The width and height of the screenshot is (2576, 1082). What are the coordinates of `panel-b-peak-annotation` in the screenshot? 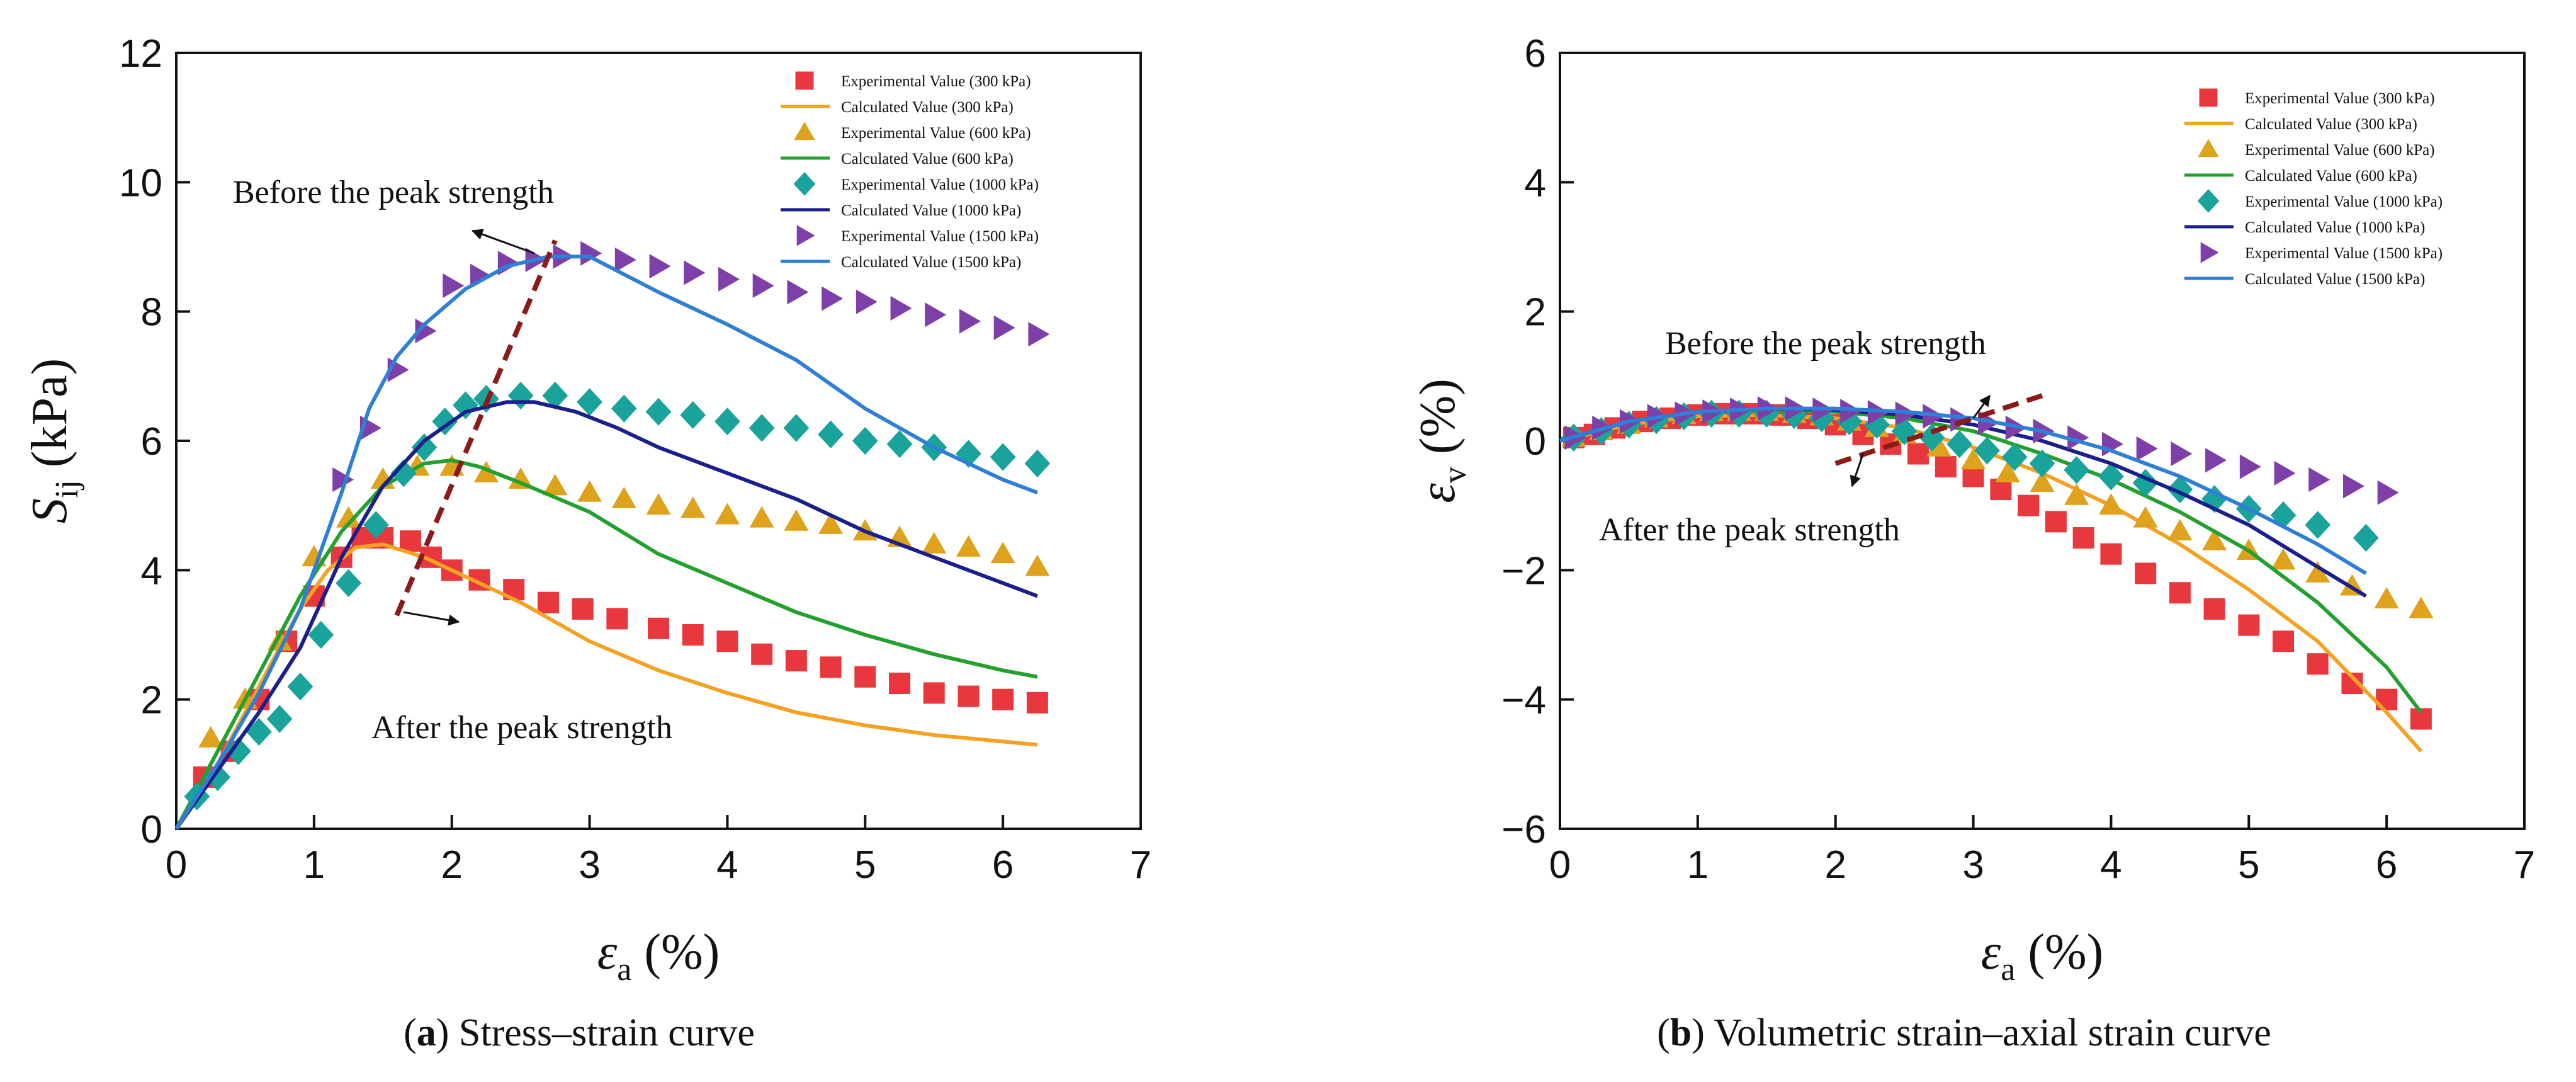 It's located at (1938, 440).